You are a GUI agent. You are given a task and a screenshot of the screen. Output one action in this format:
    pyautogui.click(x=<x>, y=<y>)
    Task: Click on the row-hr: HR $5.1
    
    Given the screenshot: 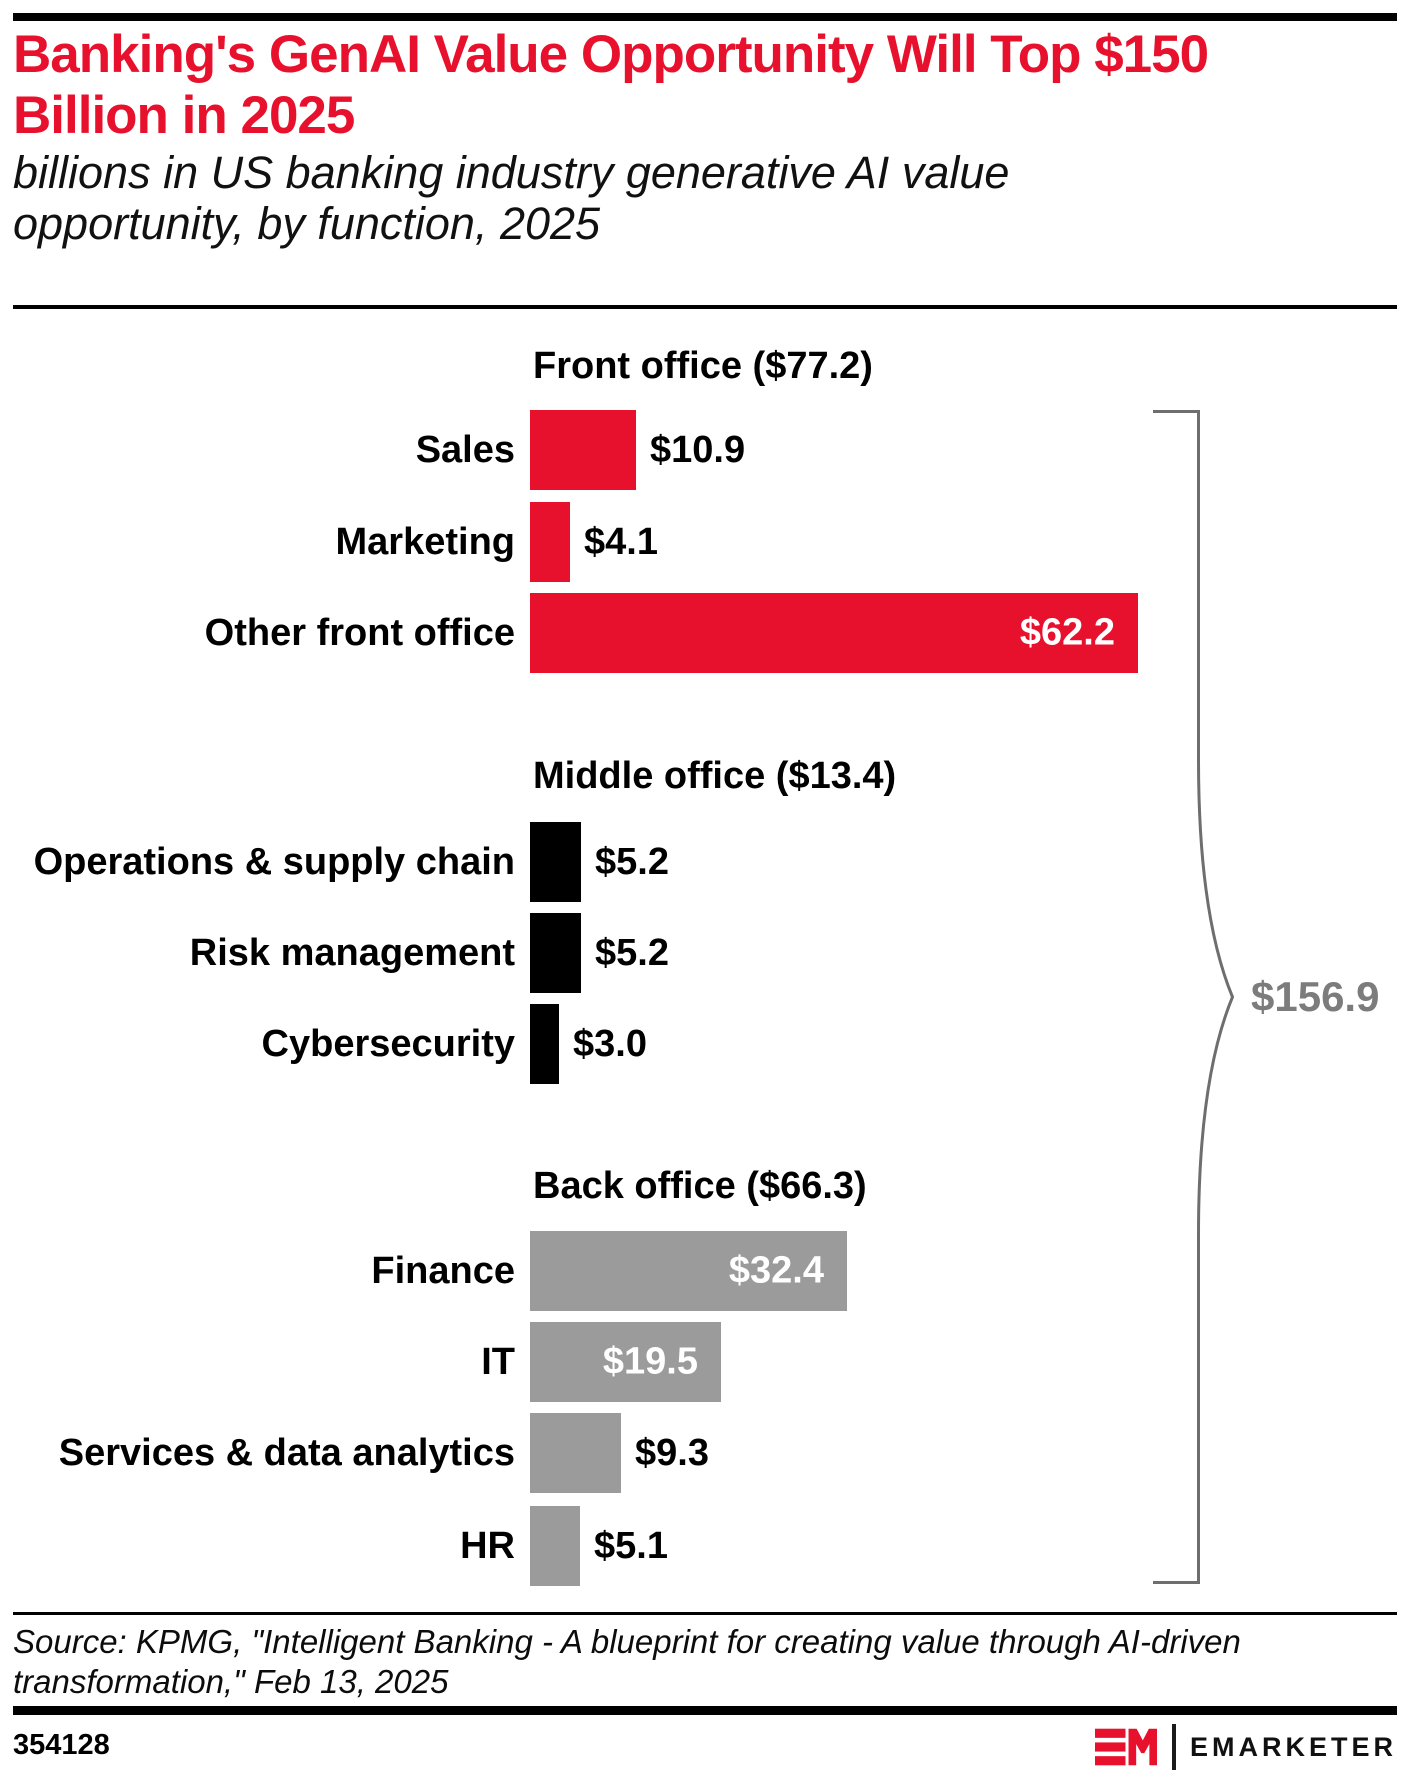 What is the action you would take?
    pyautogui.click(x=334, y=1546)
    